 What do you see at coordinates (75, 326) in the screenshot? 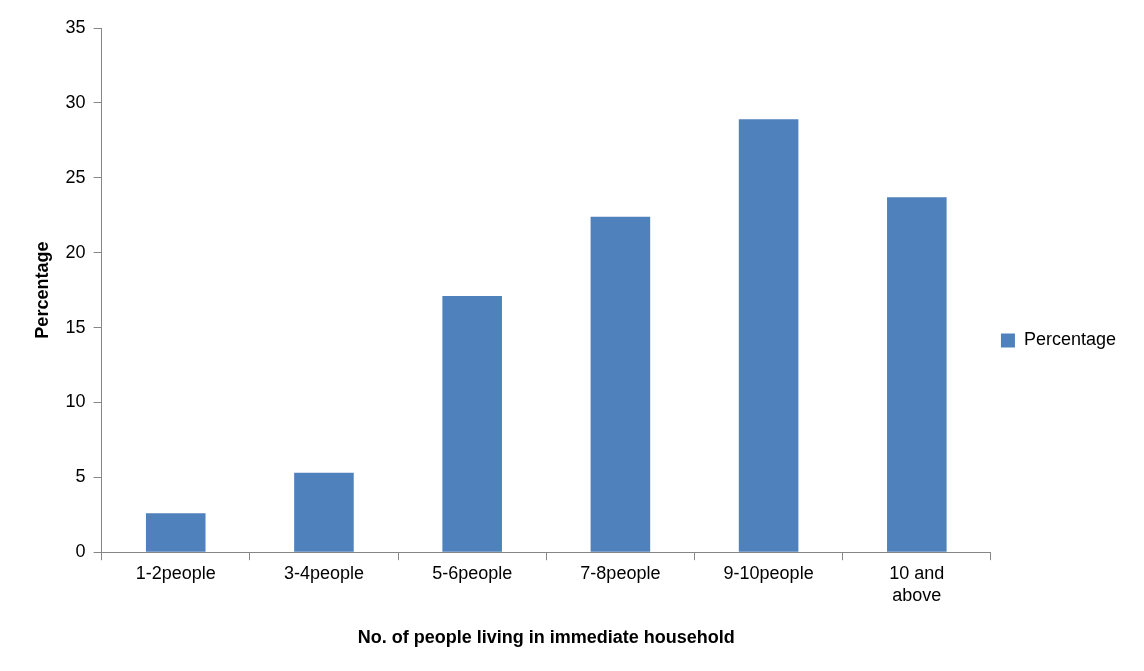
I see `y-tick-label: 15` at bounding box center [75, 326].